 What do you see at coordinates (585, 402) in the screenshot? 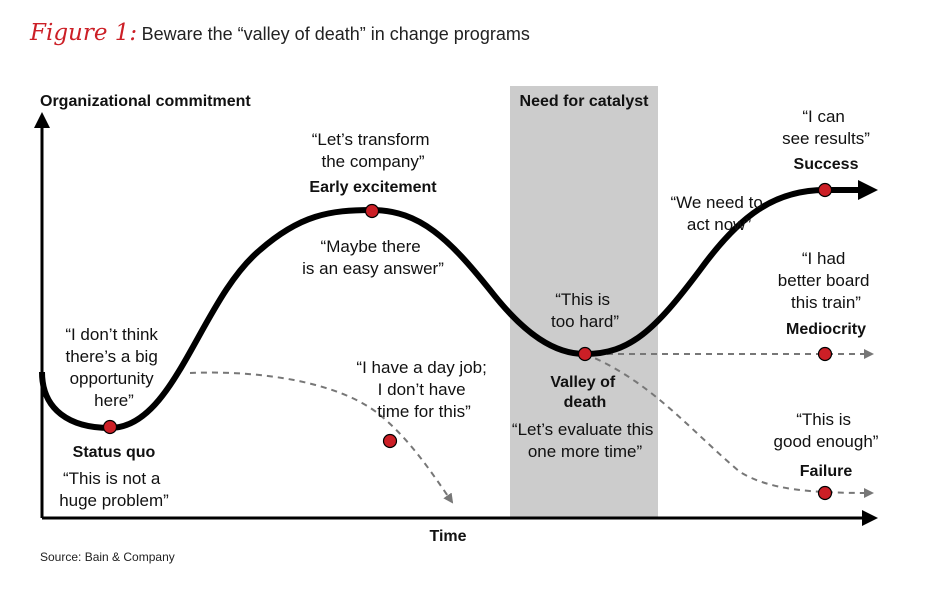
I see `label-line: death` at bounding box center [585, 402].